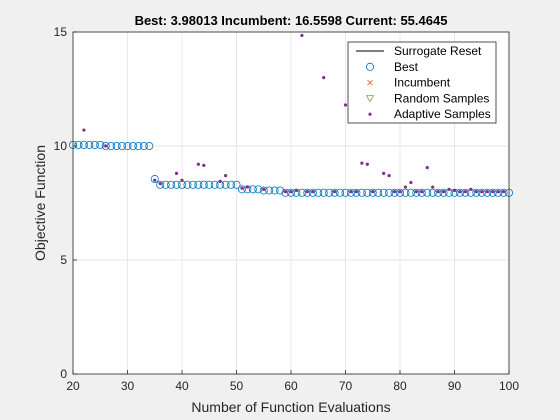  What do you see at coordinates (40, 203) in the screenshot?
I see `y-axis-label: Objective Function` at bounding box center [40, 203].